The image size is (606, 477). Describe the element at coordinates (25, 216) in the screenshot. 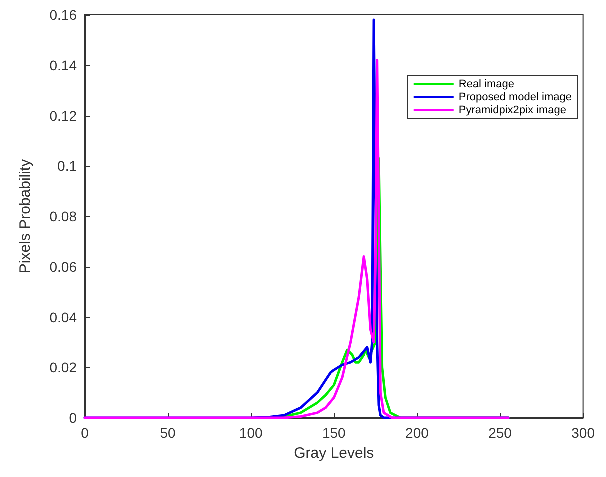

I see `y-axis-title: Pixels Probability` at that location.